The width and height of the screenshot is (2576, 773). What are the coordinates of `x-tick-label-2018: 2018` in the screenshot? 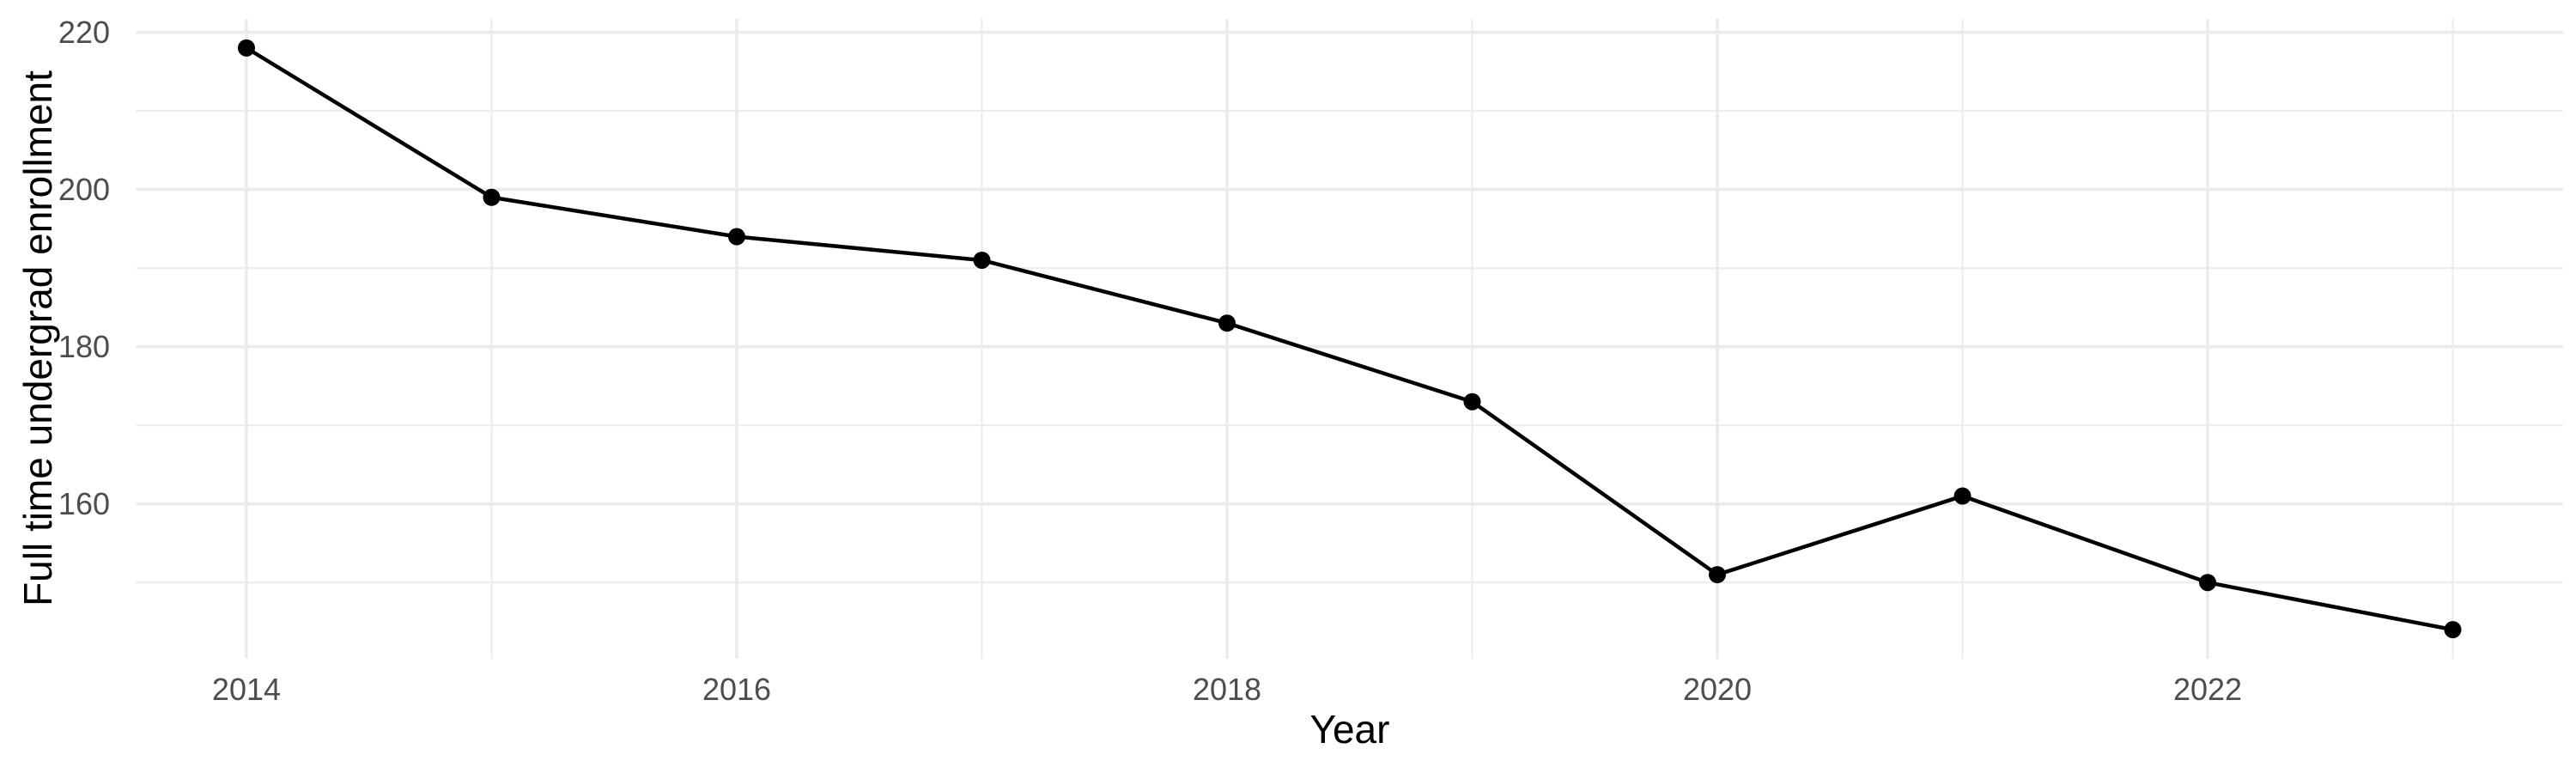 It's located at (1227, 689).